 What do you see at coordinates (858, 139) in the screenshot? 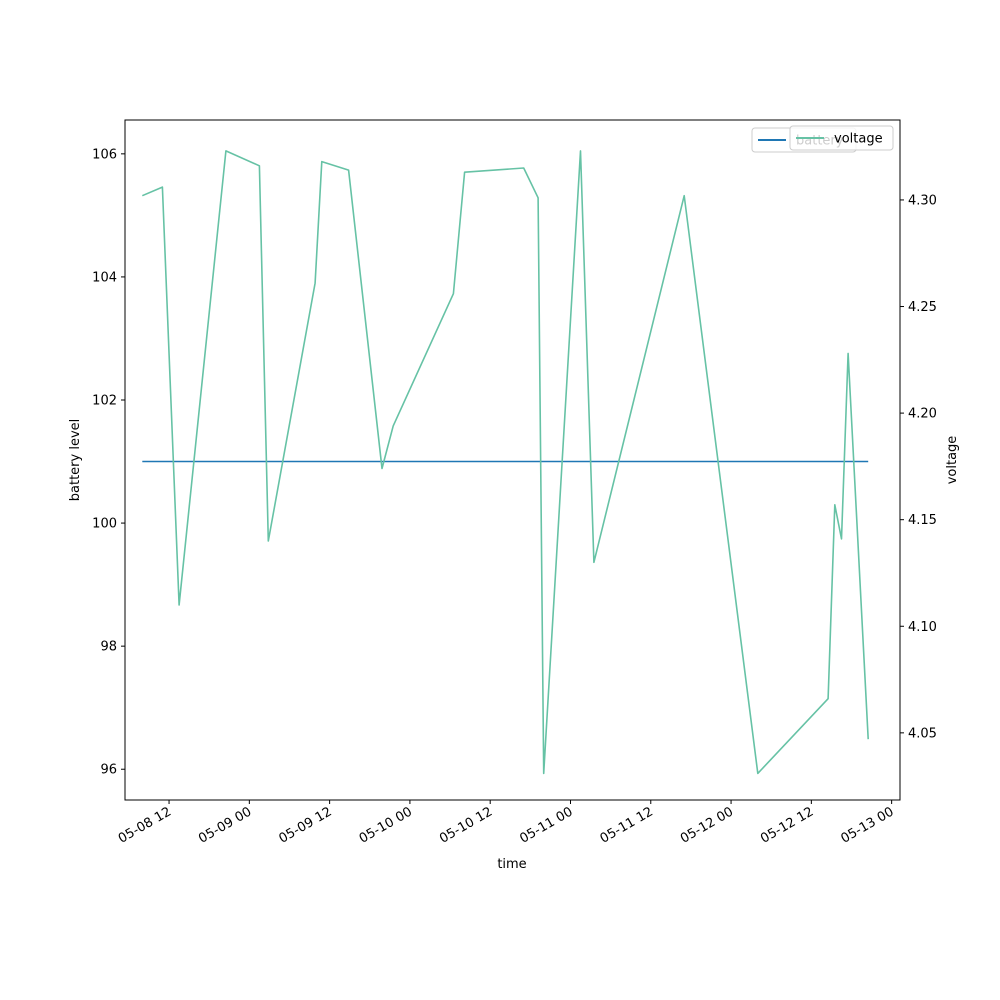
I see `legend-label: voltage` at bounding box center [858, 139].